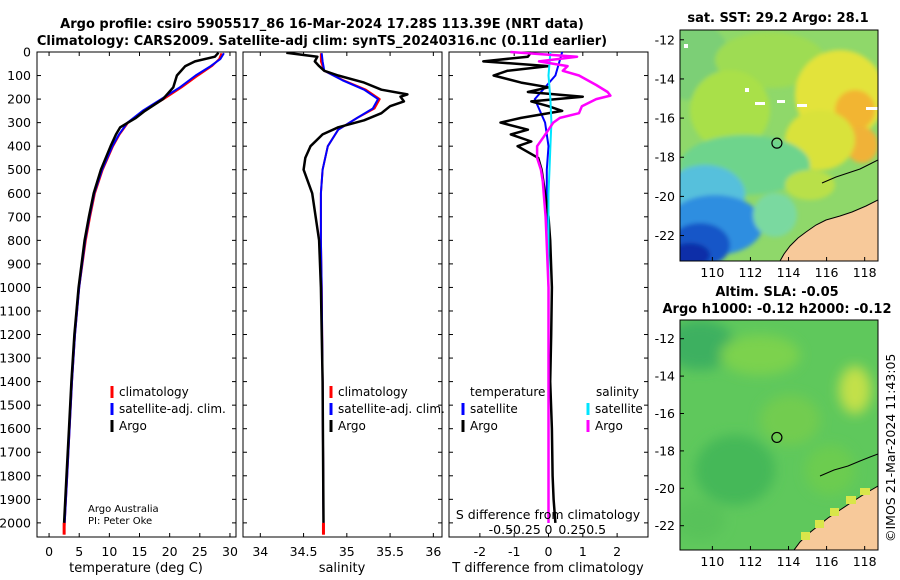 The height and width of the screenshot is (580, 900). What do you see at coordinates (583, 551) in the screenshot?
I see `x-tick-label: 1` at bounding box center [583, 551].